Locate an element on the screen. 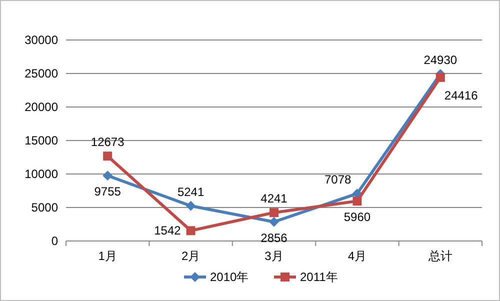  legend-label: 2010年 is located at coordinates (229, 277).